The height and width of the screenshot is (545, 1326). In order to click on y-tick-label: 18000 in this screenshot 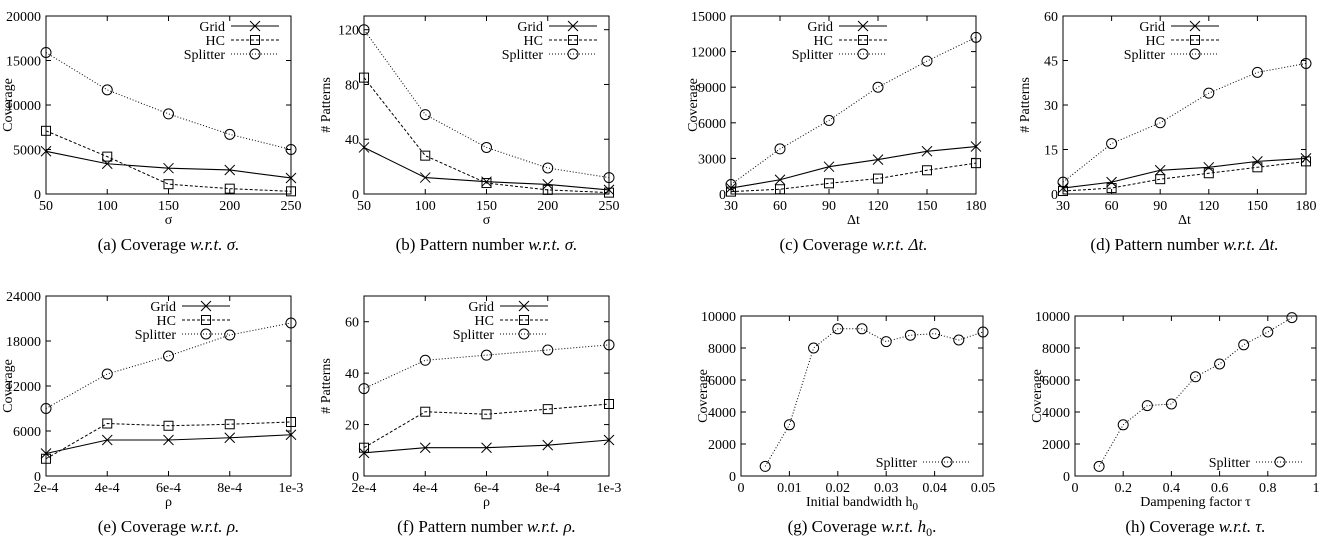, I will do `click(23, 342)`.